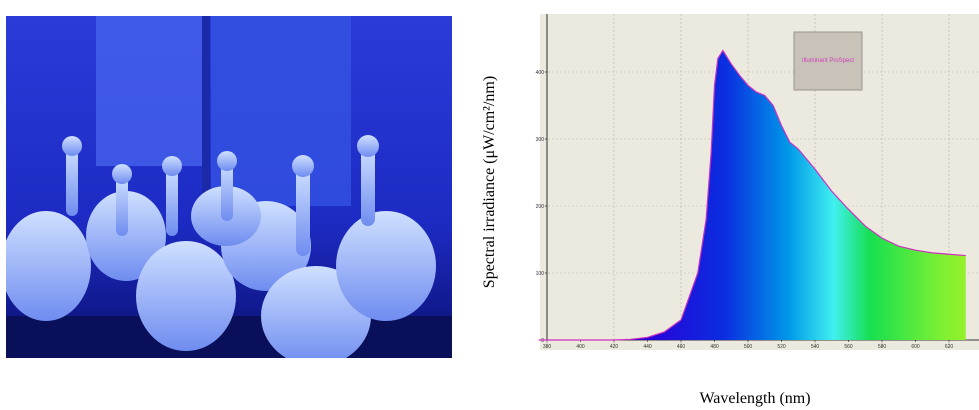 Image resolution: width=979 pixels, height=410 pixels. I want to click on legend-box: Illuminant ProSpect, so click(828, 61).